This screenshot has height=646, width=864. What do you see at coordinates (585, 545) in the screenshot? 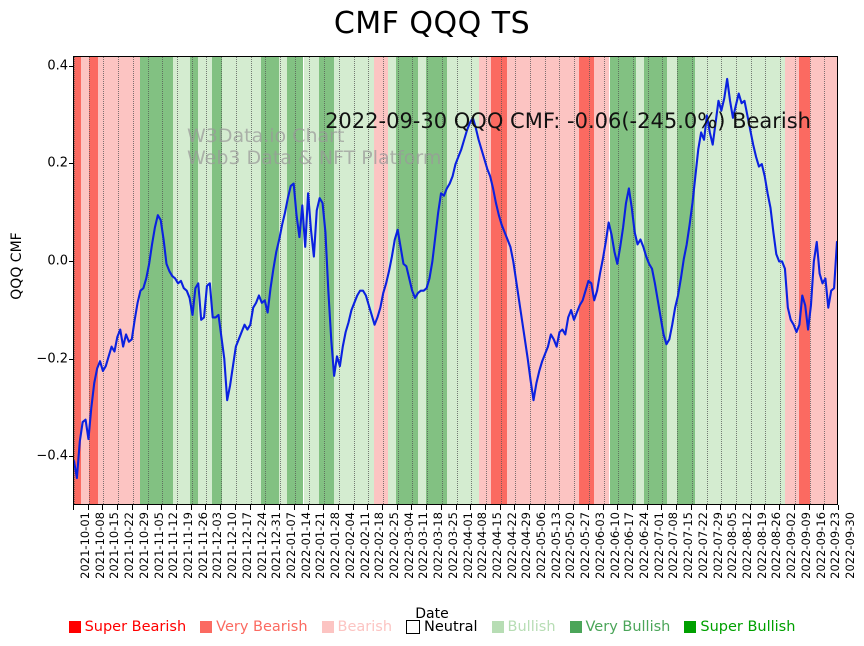
I see `x-tick-label: 2022-05-27` at bounding box center [585, 545].